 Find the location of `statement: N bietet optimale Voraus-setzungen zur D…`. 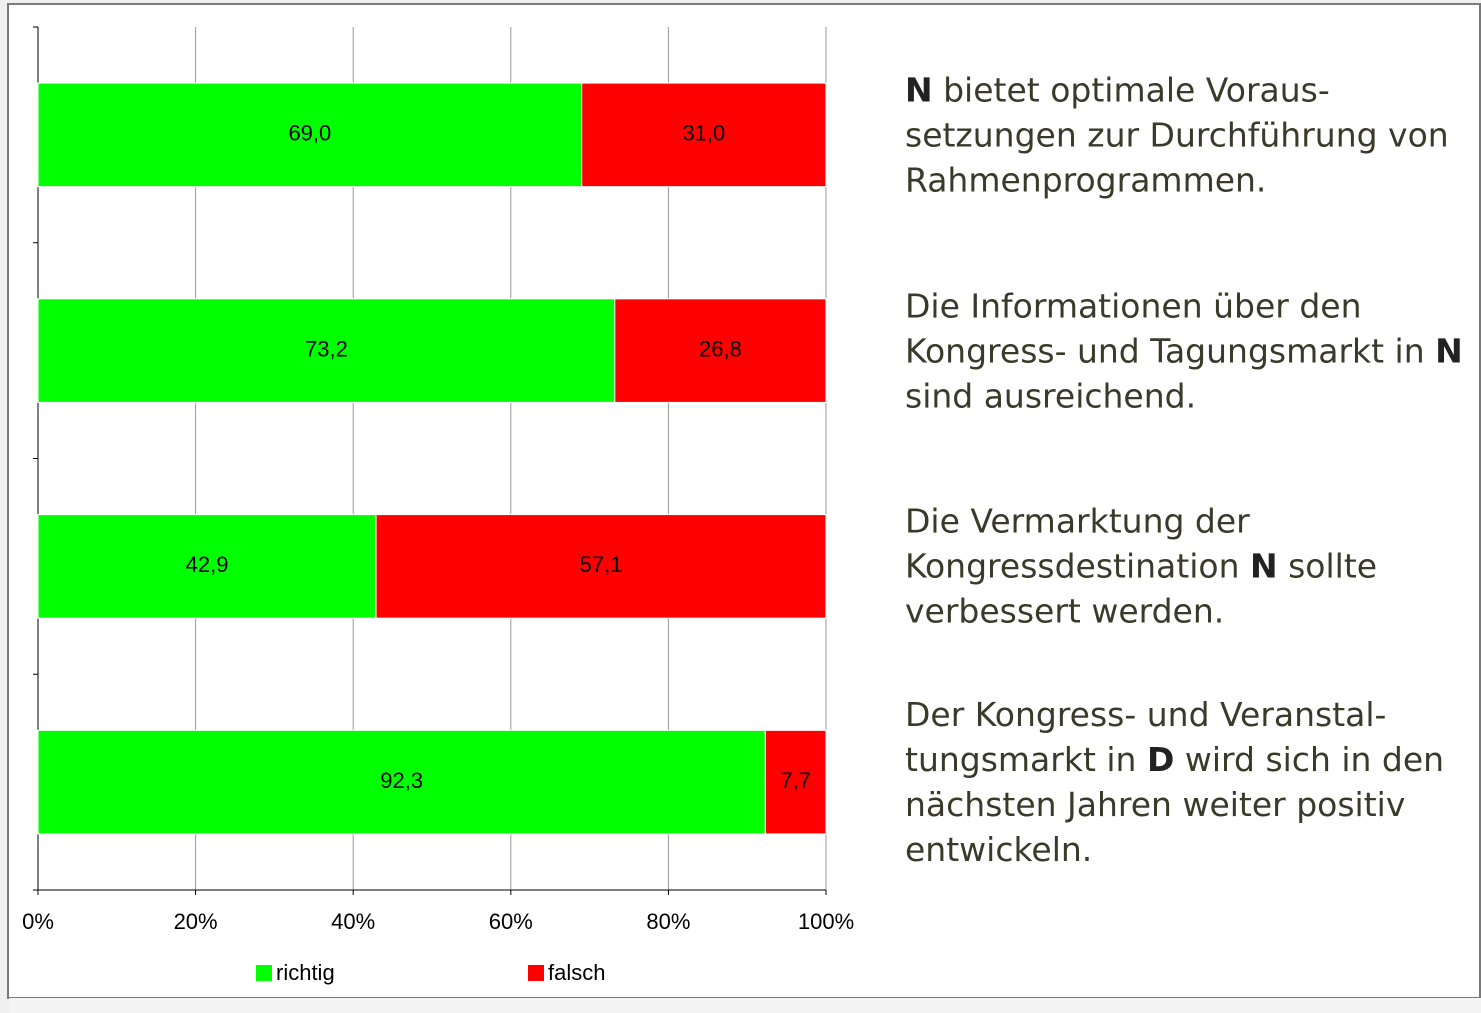

statement: N bietet optimale Voraus-setzungen zur D… is located at coordinates (1185, 134).